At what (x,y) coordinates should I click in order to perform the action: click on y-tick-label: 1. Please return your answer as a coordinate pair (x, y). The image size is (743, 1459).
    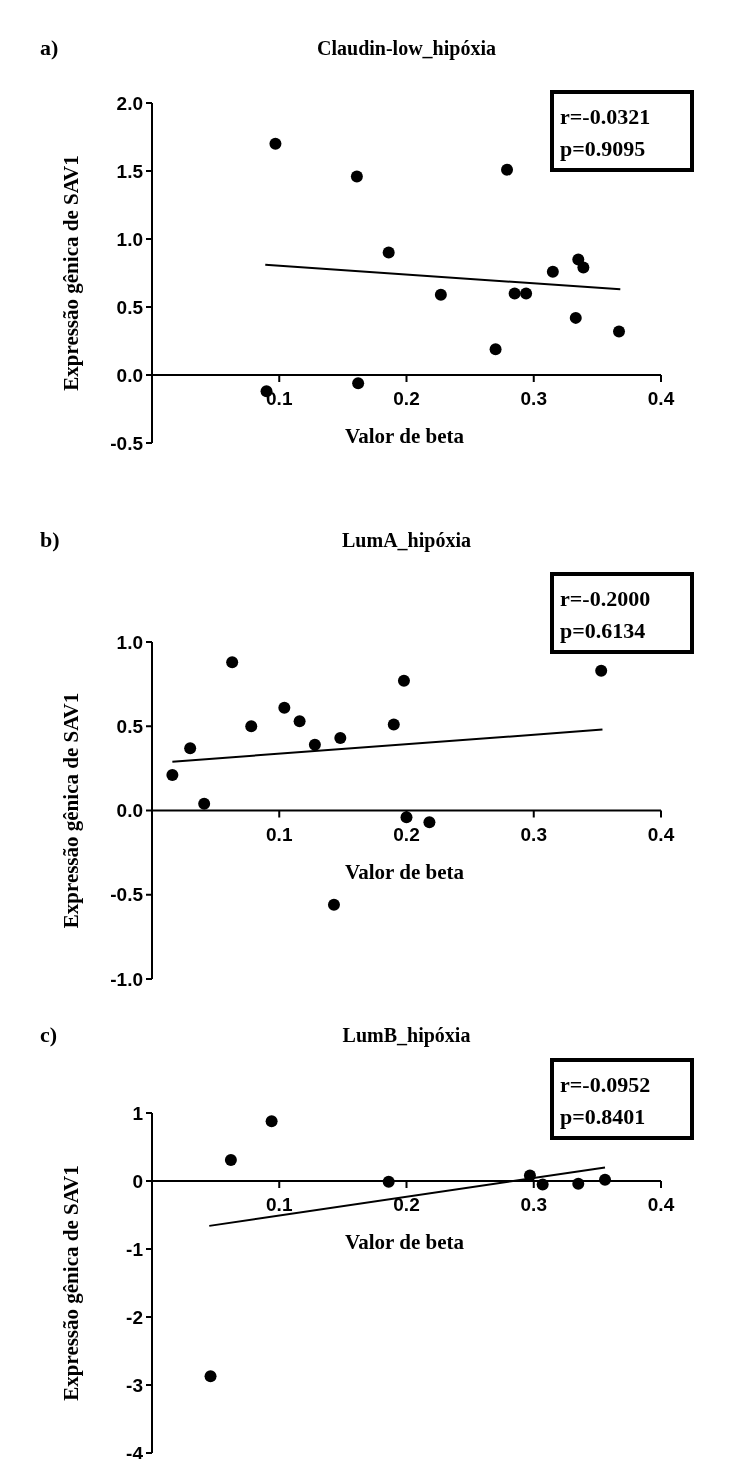
    Looking at the image, I should click on (138, 1113).